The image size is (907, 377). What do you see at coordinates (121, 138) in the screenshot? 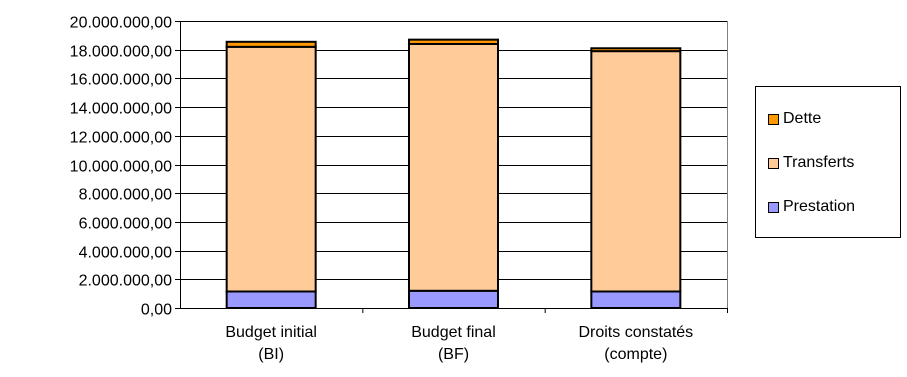
I see `y-tick-label: 12.000.000,00` at bounding box center [121, 138].